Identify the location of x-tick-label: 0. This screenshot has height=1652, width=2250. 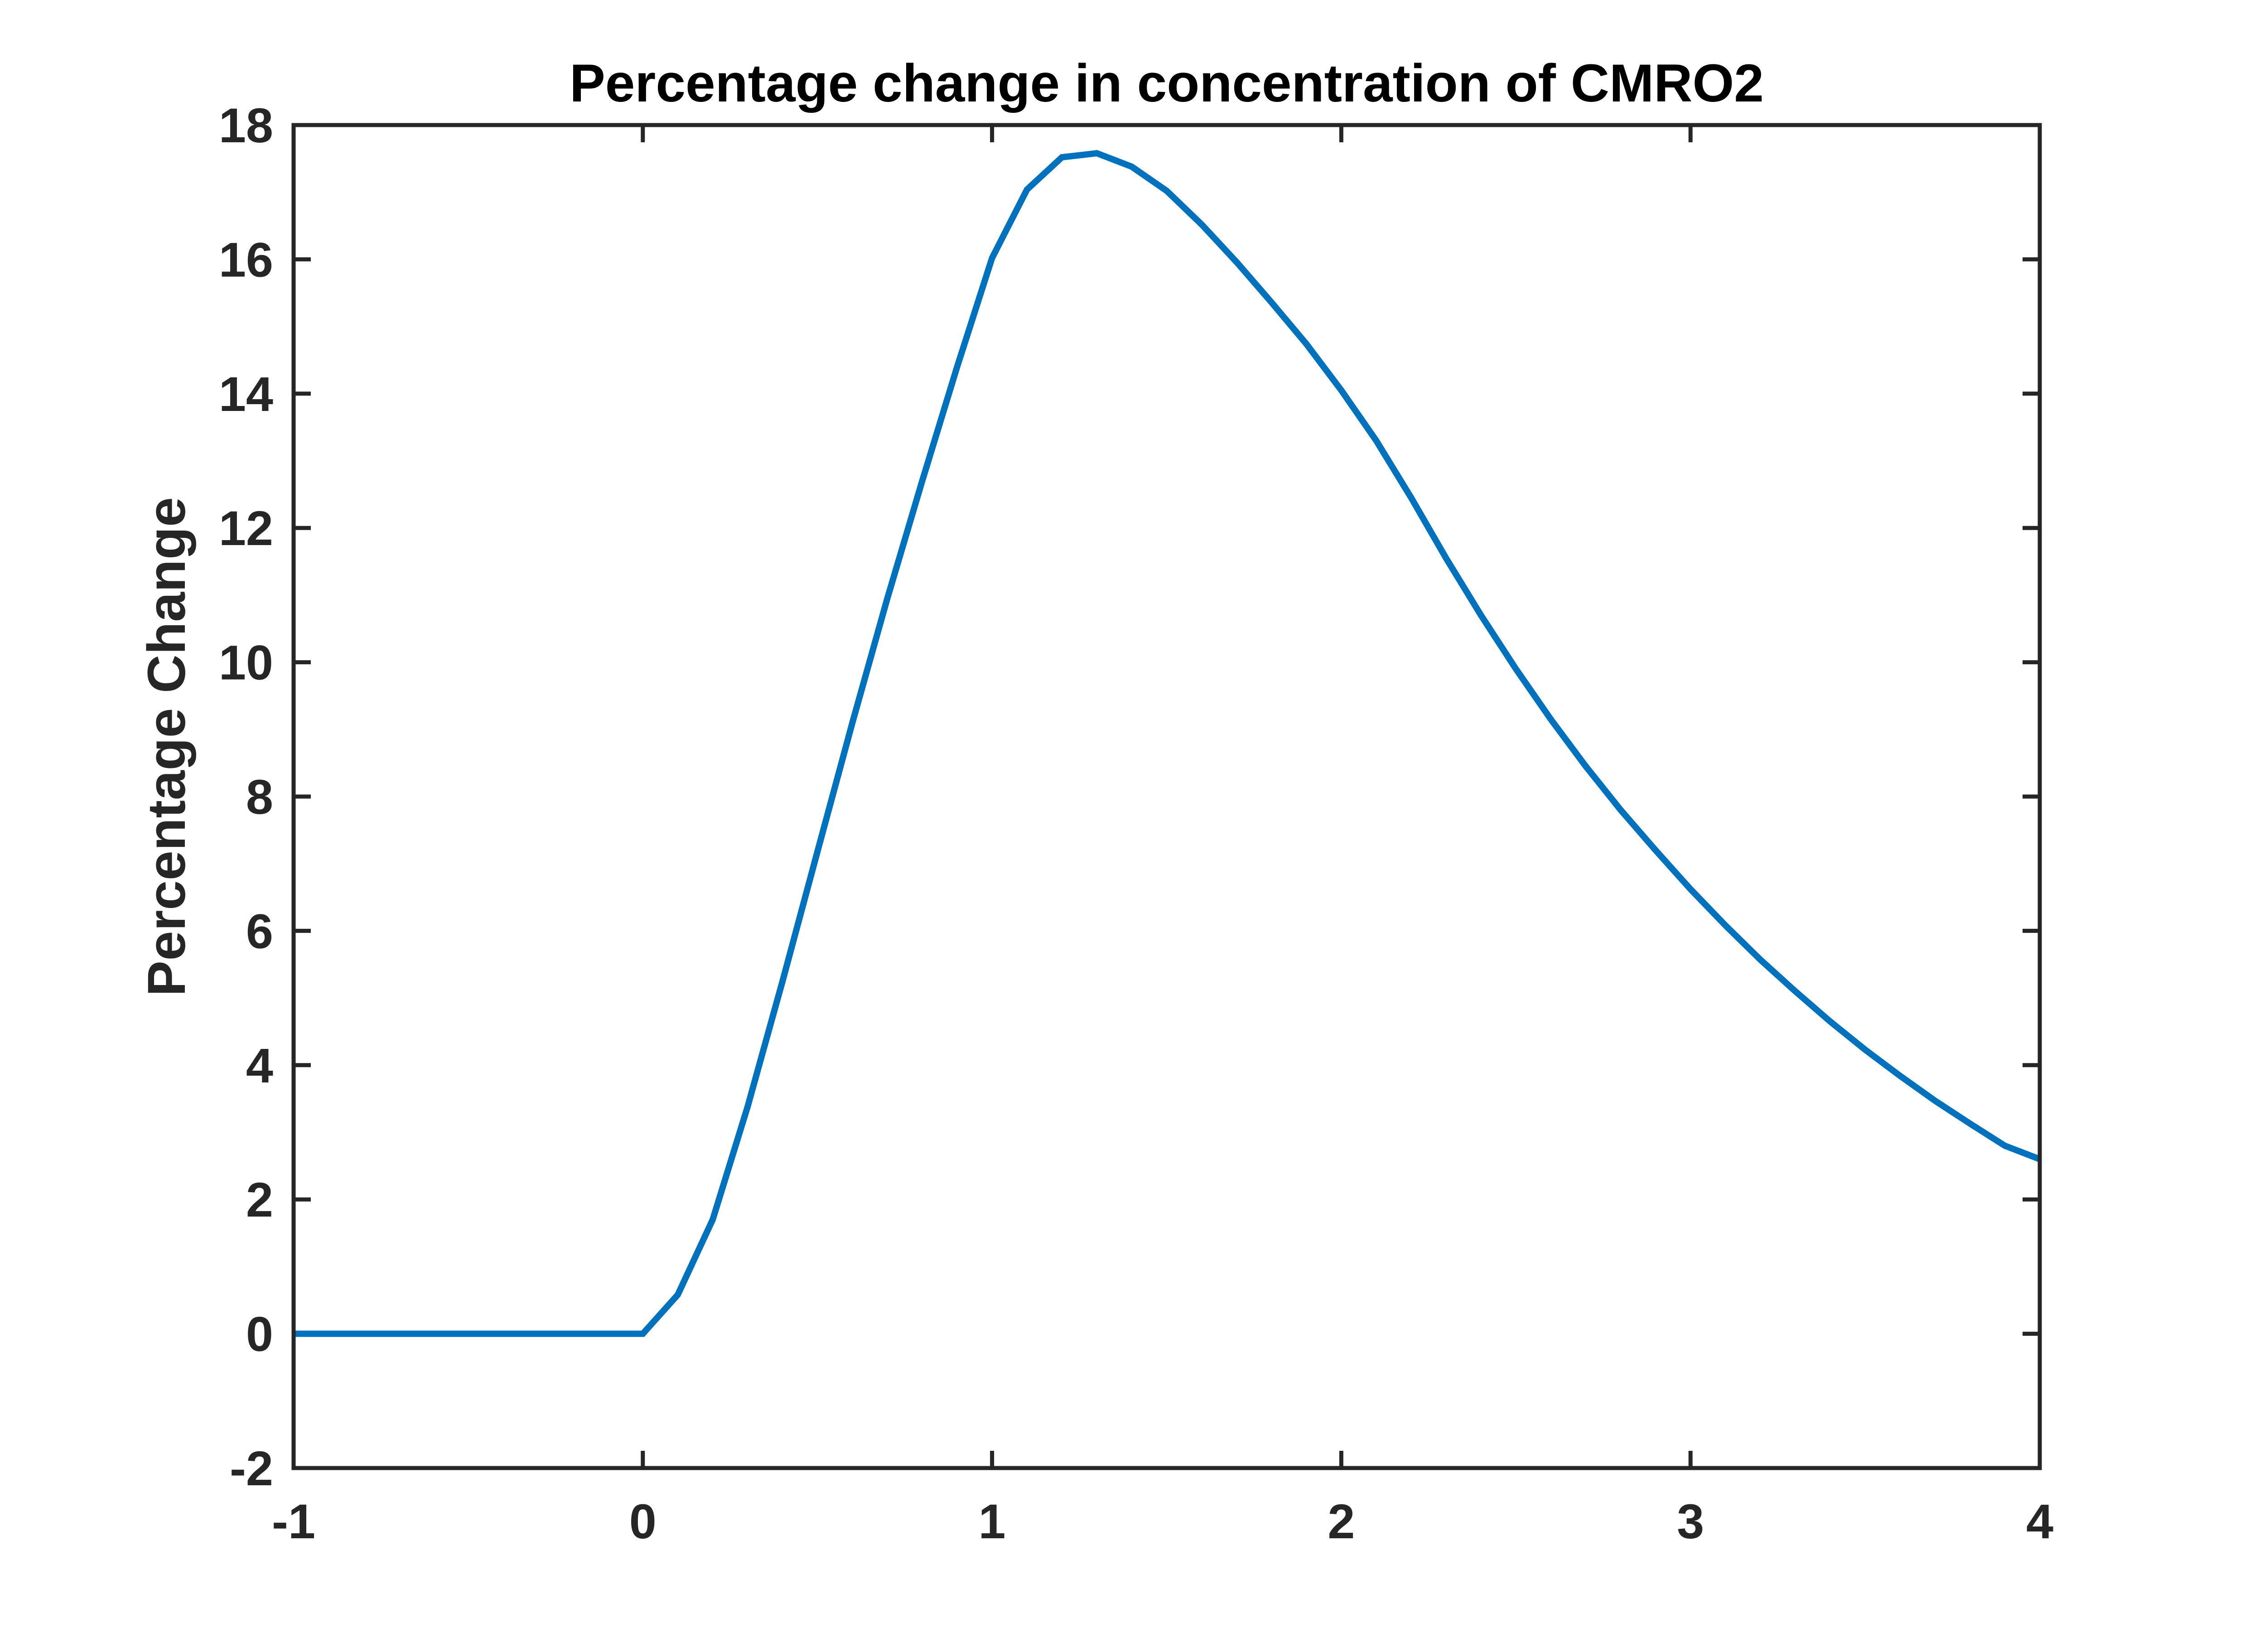
(643, 1521).